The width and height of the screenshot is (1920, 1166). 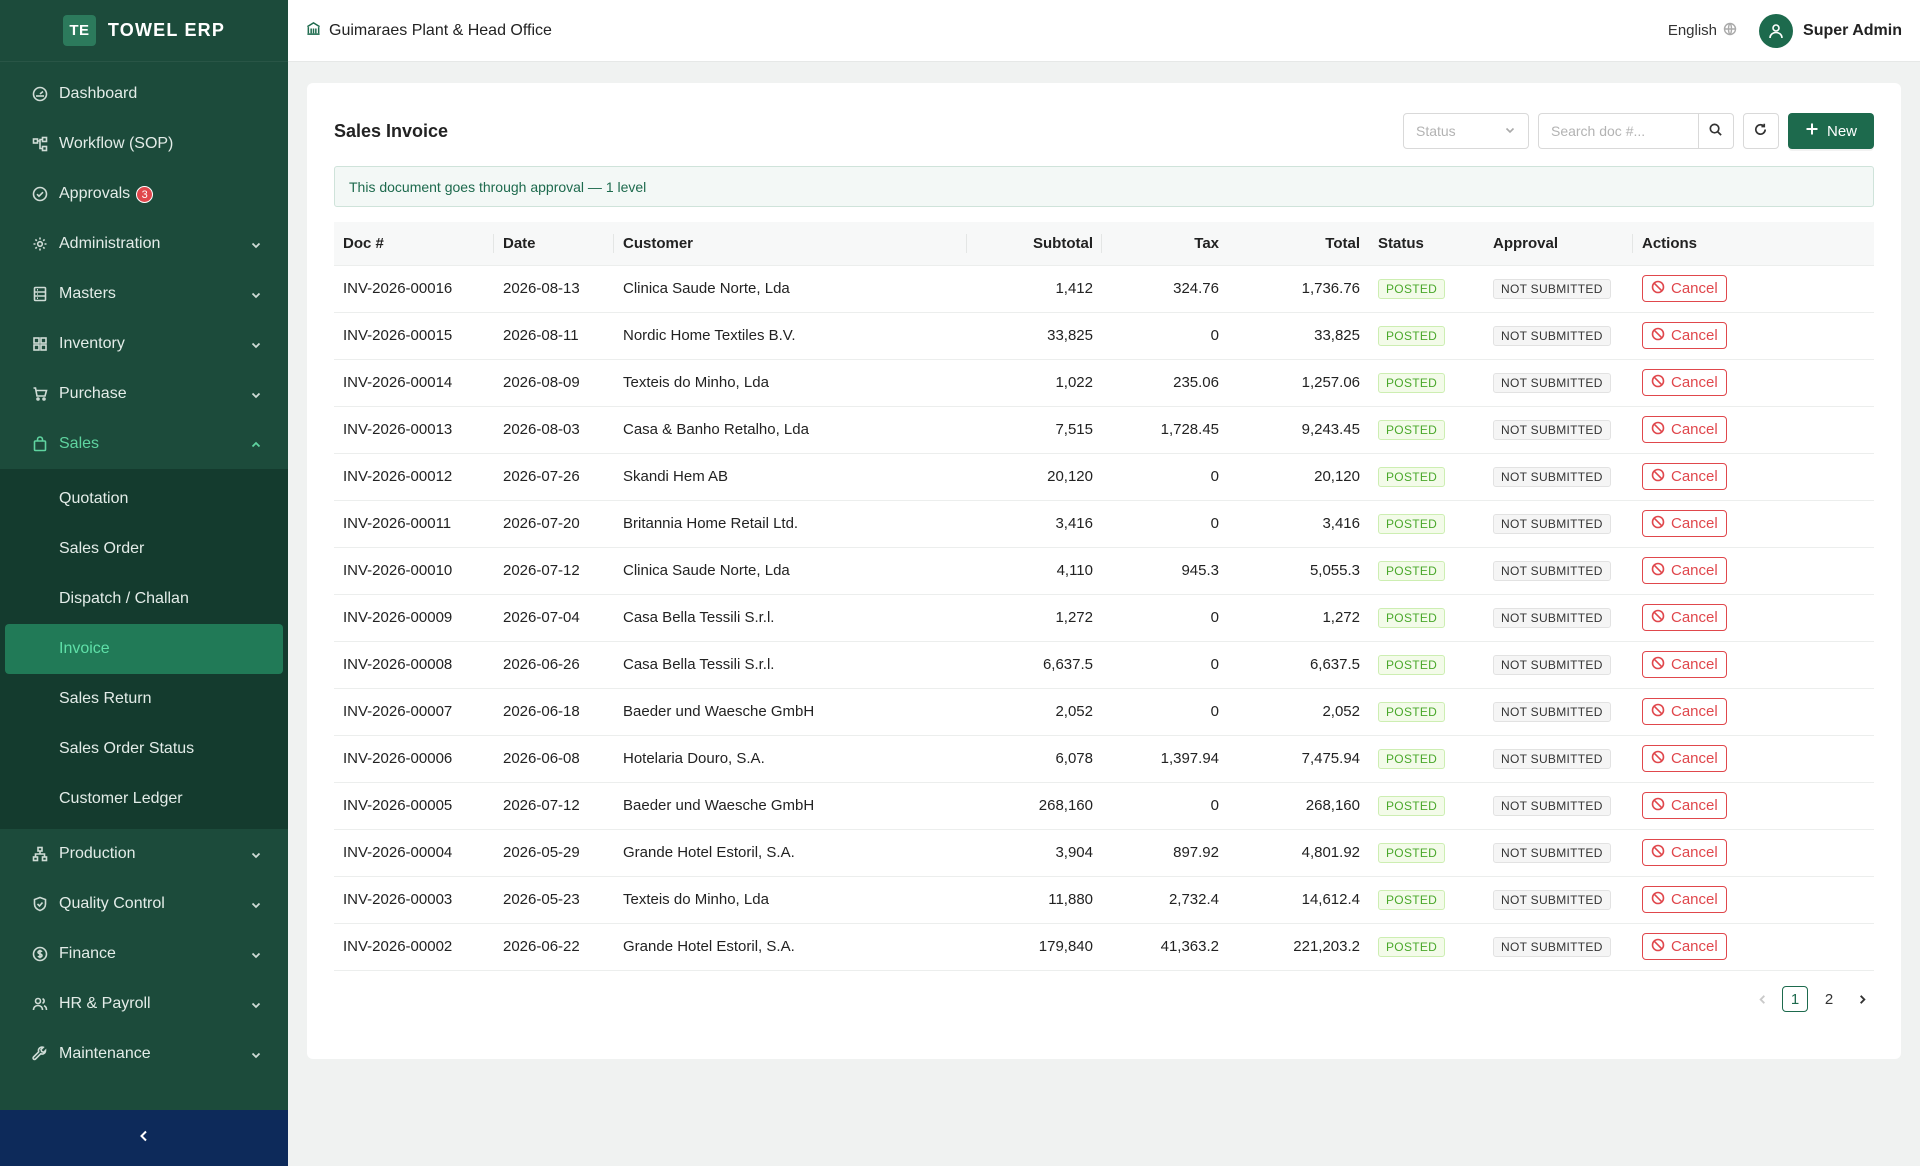 I want to click on status-badge: POSTED, so click(x=1412, y=711).